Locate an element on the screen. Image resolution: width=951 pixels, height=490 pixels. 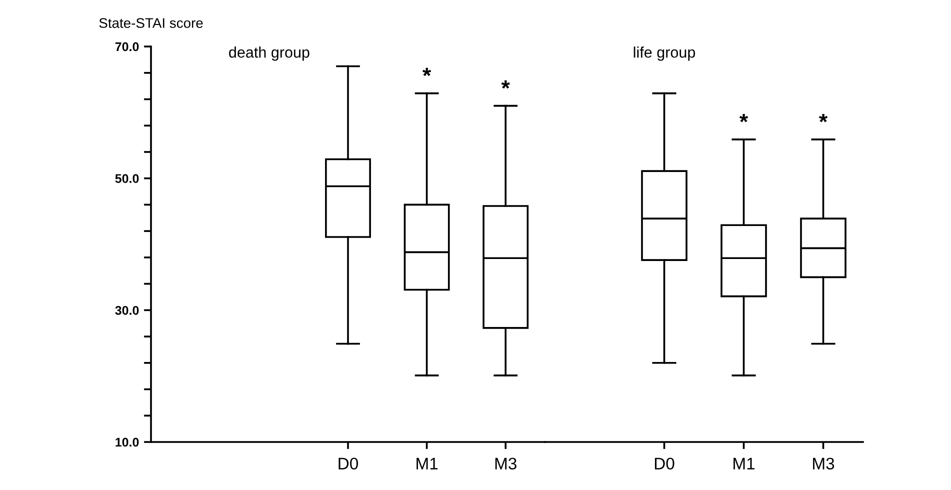
chart-title: life group is located at coordinates (665, 53).